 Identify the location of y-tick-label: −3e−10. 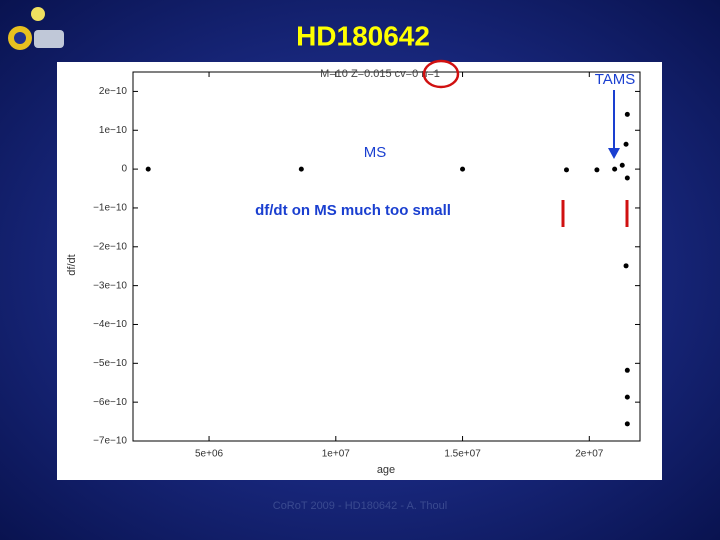
(110, 285).